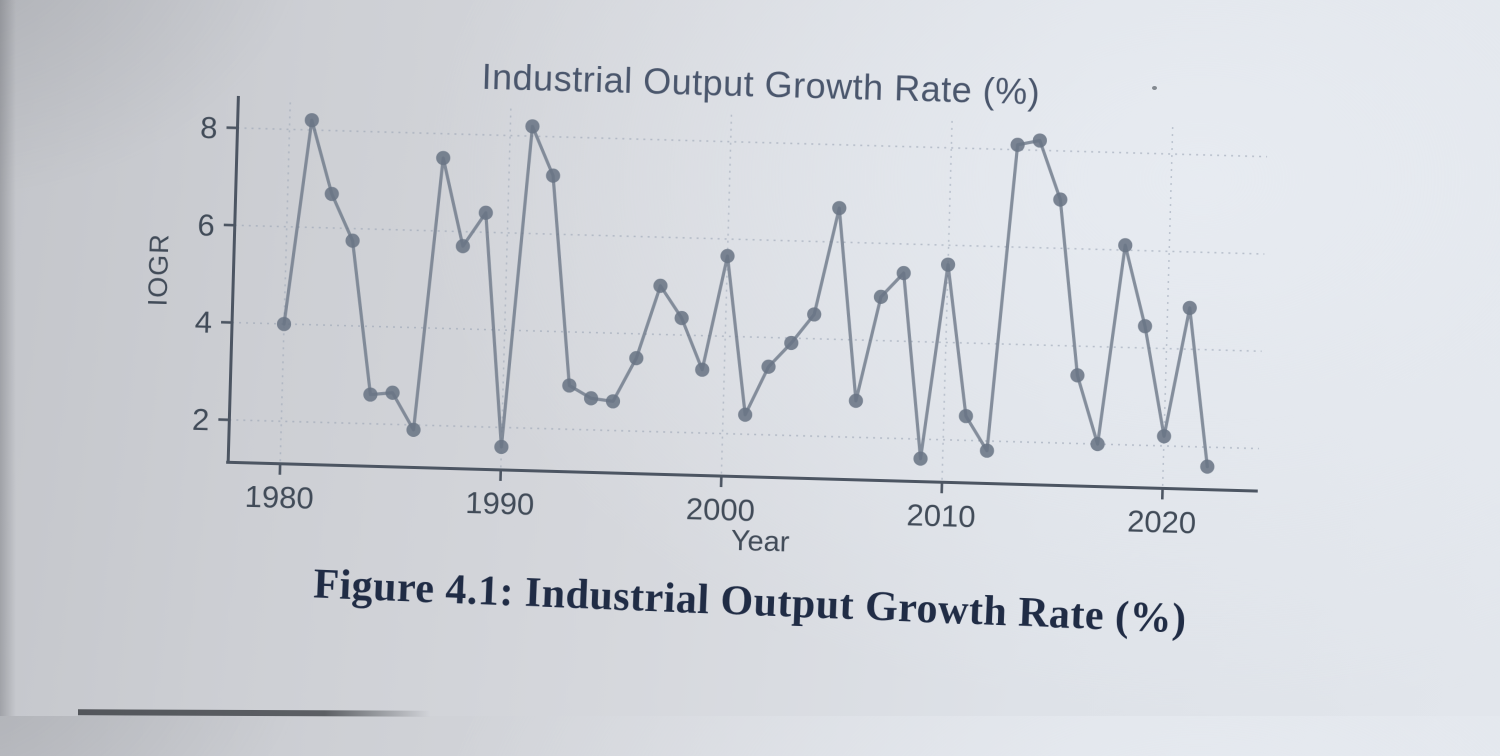 The image size is (1500, 756). I want to click on data-point-1991, so click(532, 126).